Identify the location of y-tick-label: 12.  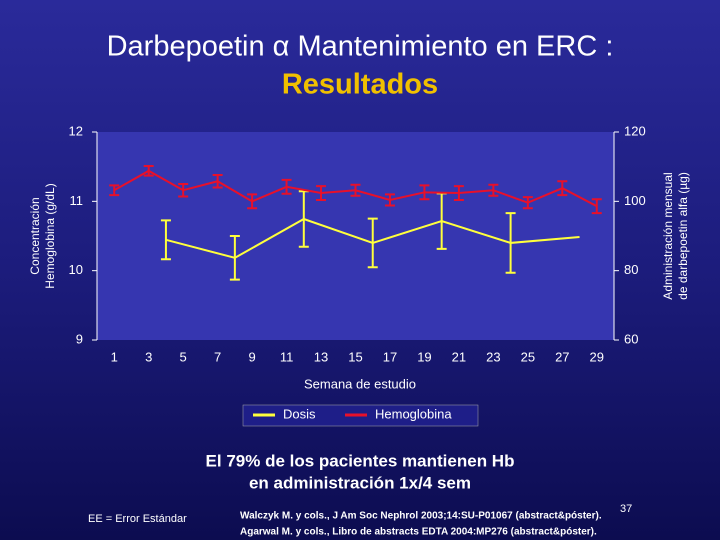
(76, 130).